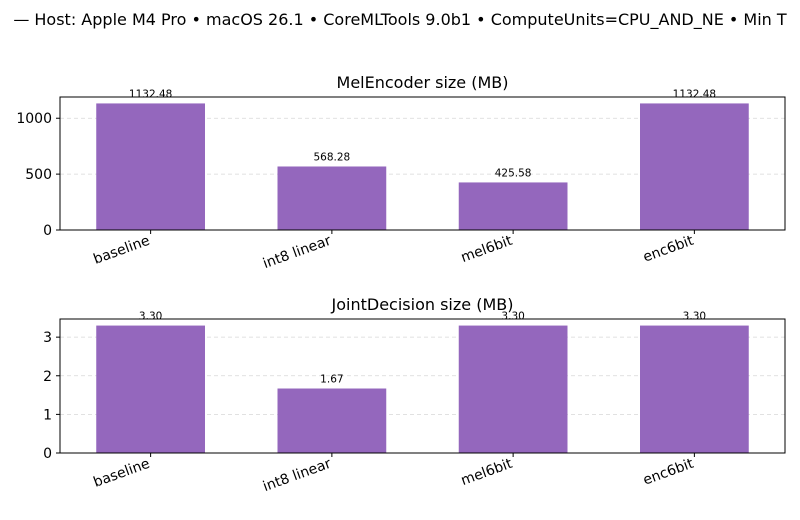 The height and width of the screenshot is (520, 800). What do you see at coordinates (34, 119) in the screenshot?
I see `y-tick-label: 1000` at bounding box center [34, 119].